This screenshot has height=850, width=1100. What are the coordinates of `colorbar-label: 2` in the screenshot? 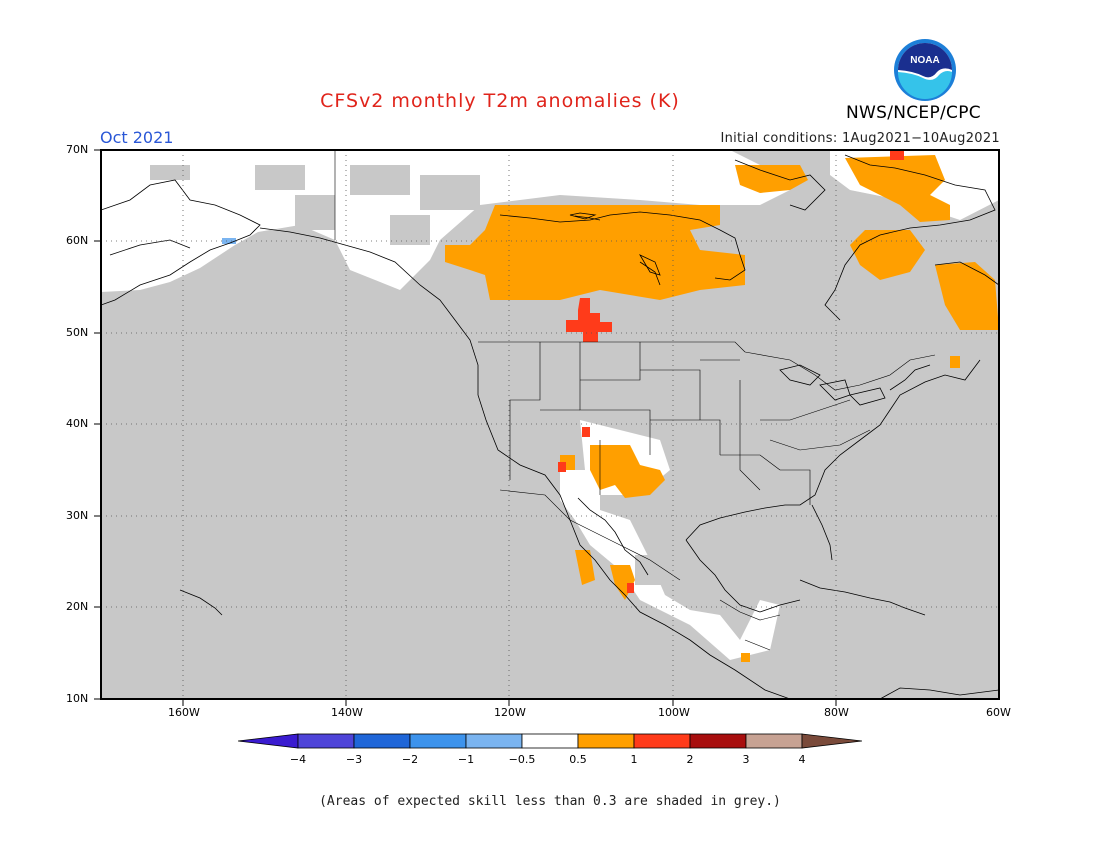 It's located at (690, 759).